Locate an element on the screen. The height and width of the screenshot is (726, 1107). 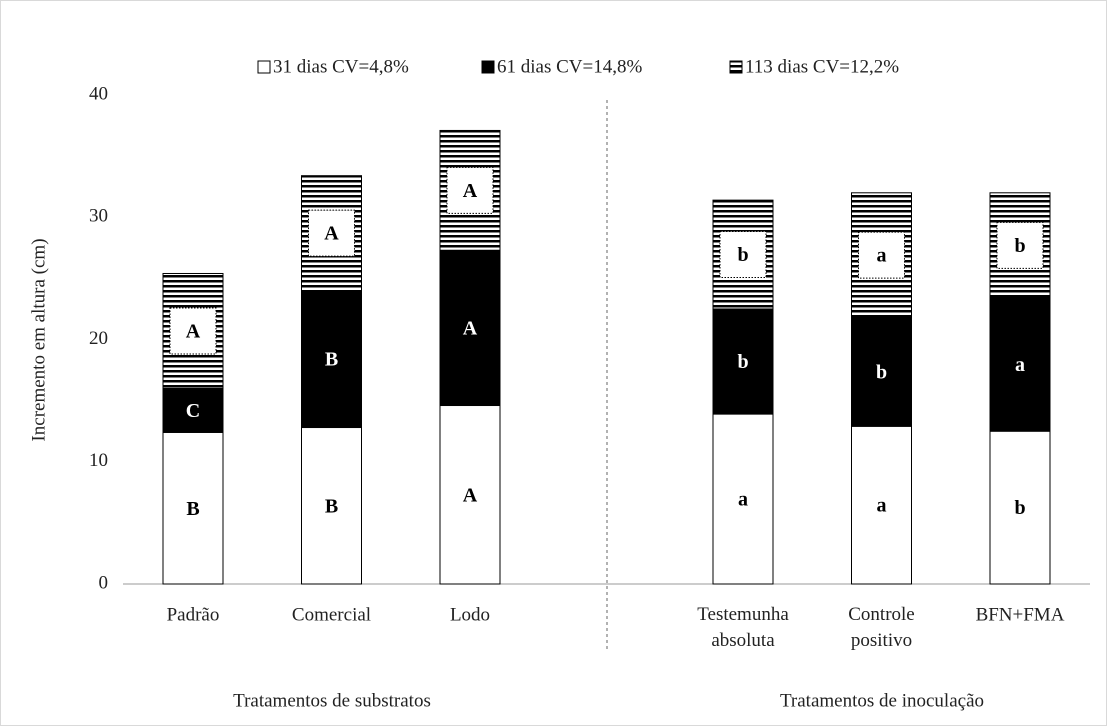
x-tick-label-line: Testemunha is located at coordinates (743, 614).